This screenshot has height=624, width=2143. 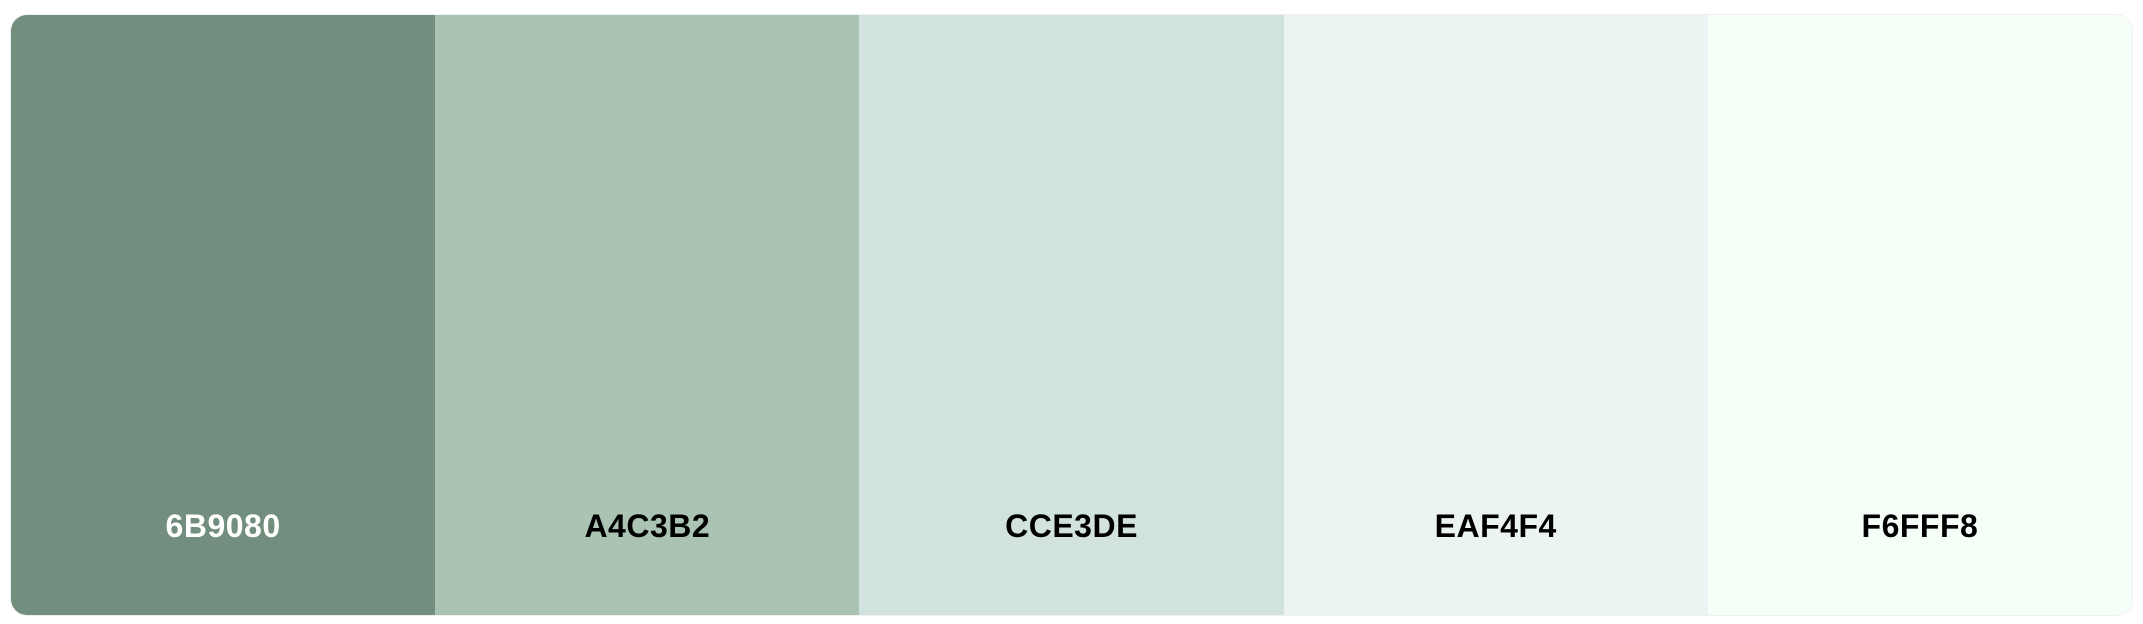 I want to click on swatch-hex-label: CCE3DE, so click(x=1071, y=526).